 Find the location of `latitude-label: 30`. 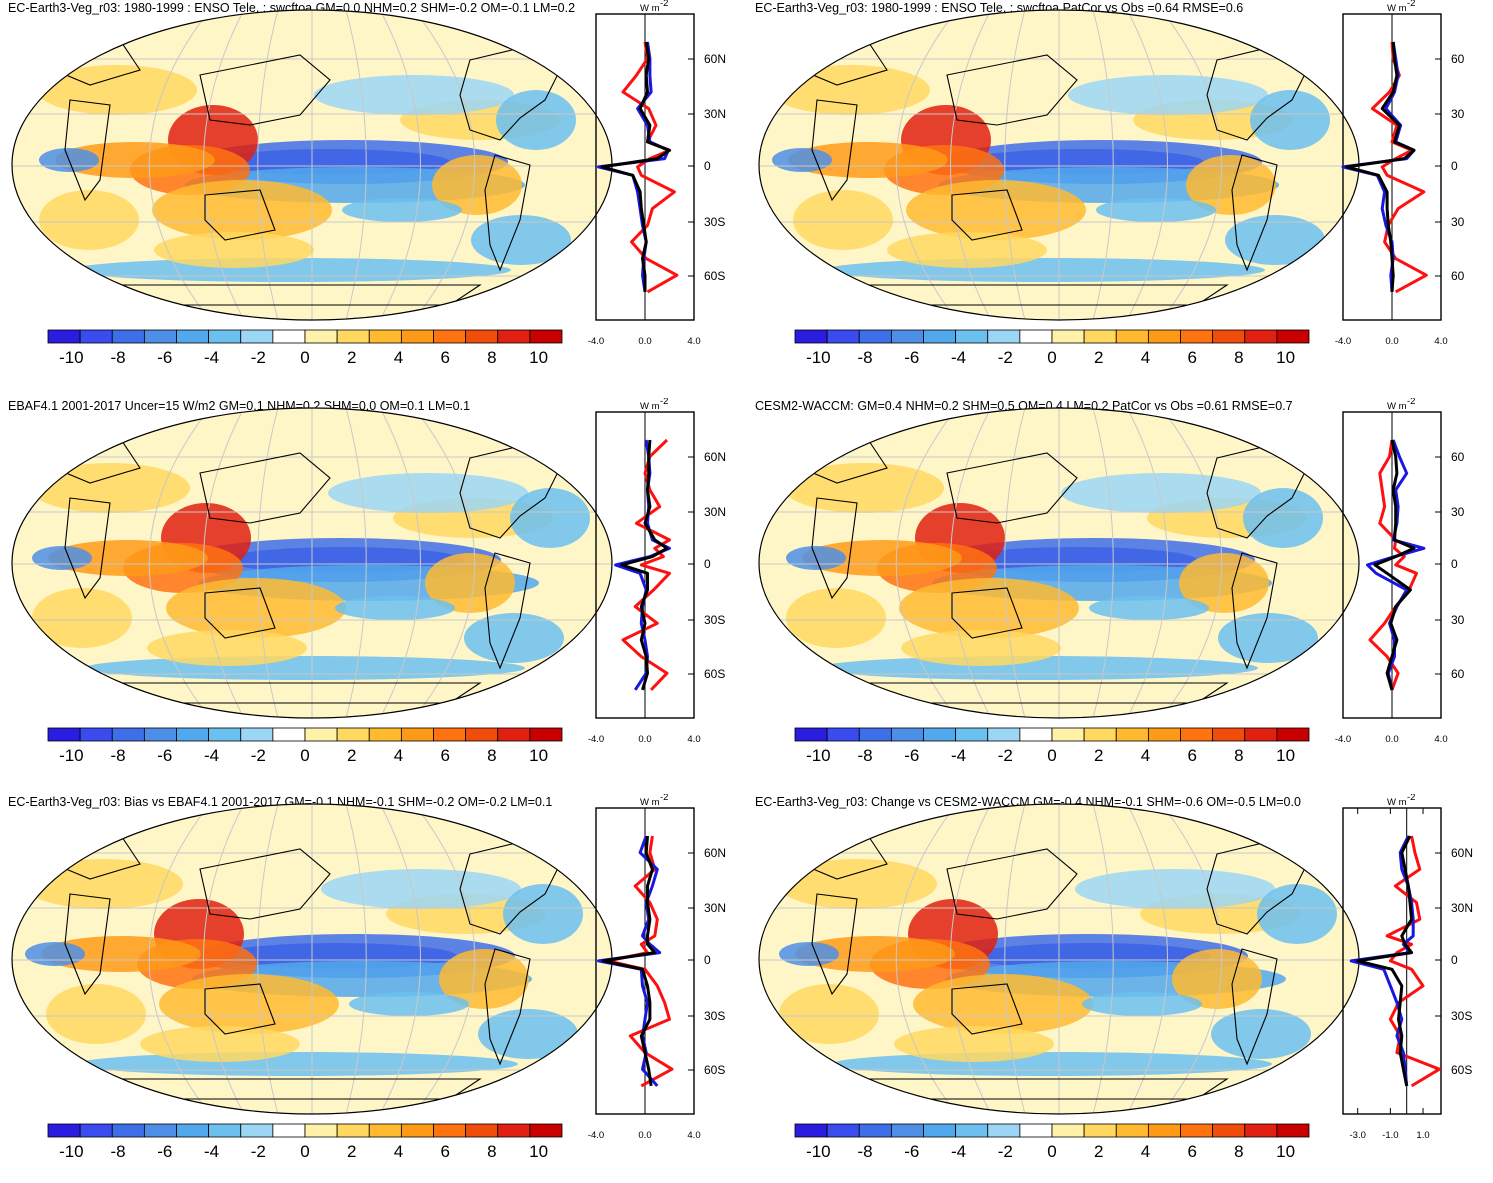

latitude-label: 30 is located at coordinates (1458, 222).